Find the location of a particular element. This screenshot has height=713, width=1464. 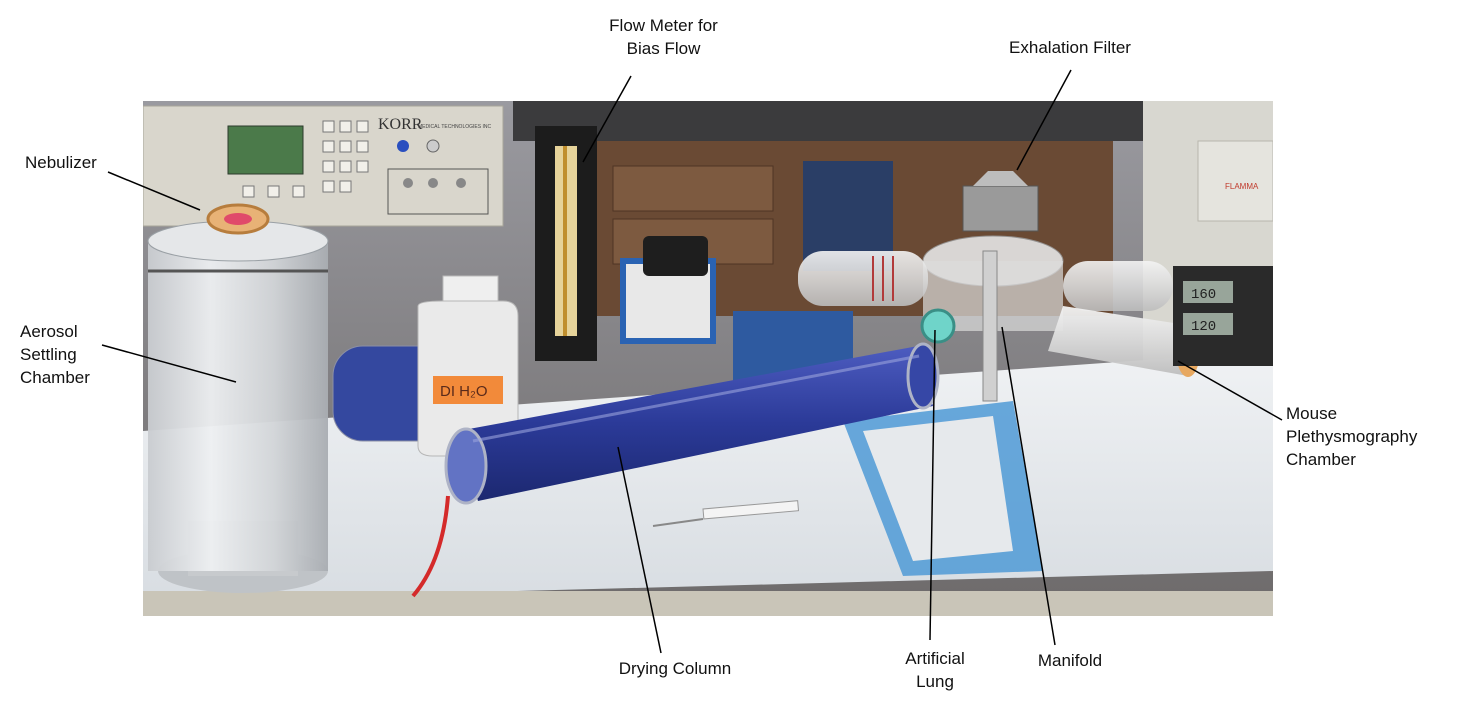

bench-edge is located at coordinates (708, 603).